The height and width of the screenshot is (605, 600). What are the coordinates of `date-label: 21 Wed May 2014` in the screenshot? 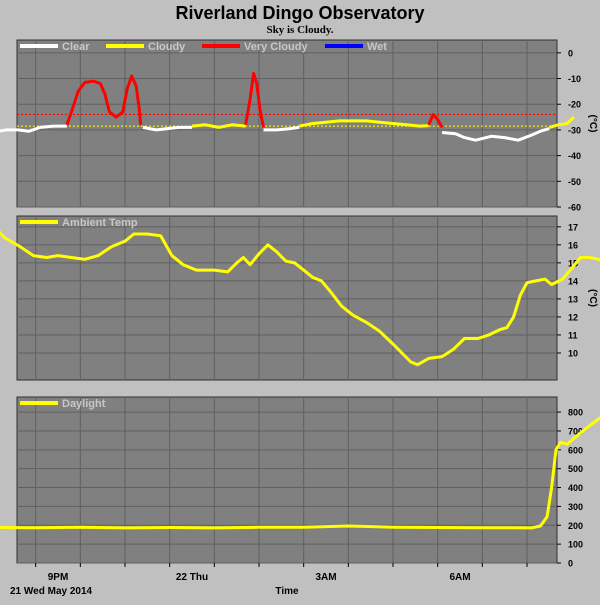 It's located at (51, 591).